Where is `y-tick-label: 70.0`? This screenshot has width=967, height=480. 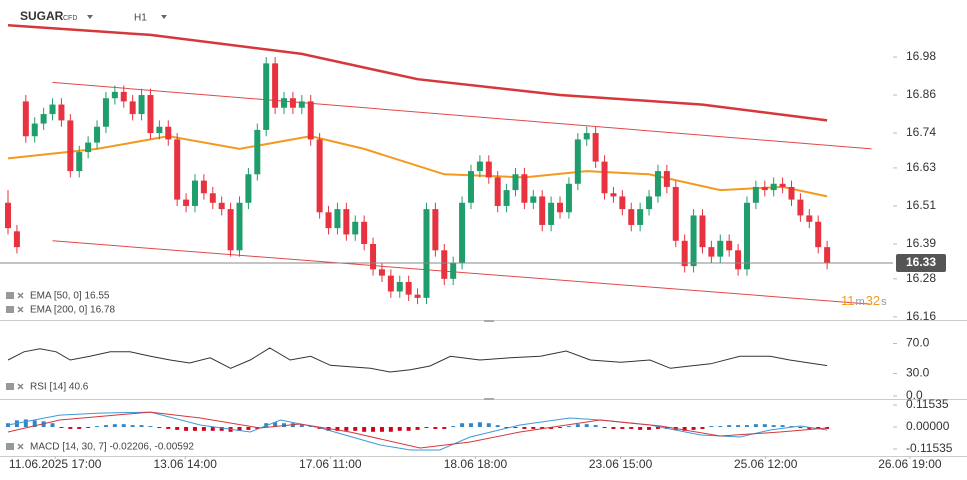 y-tick-label: 70.0 is located at coordinates (918, 343).